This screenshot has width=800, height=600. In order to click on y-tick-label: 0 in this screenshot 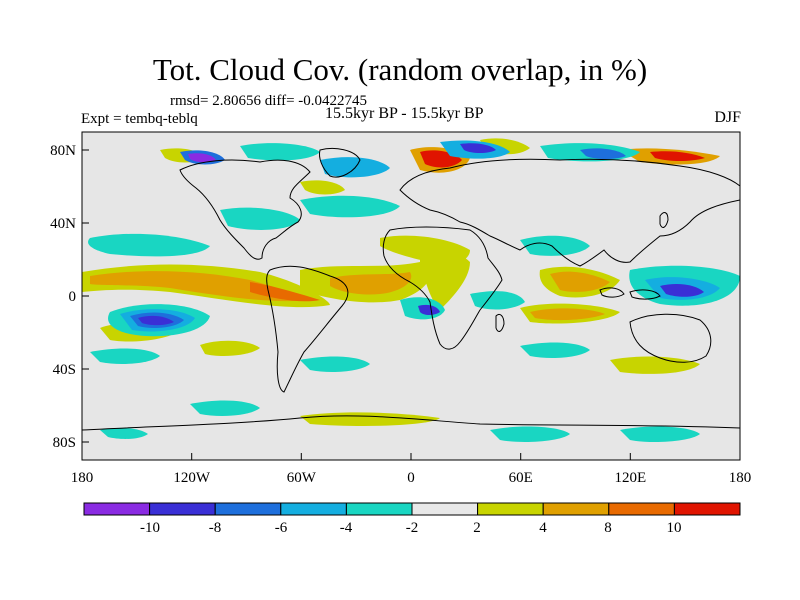, I will do `click(73, 297)`.